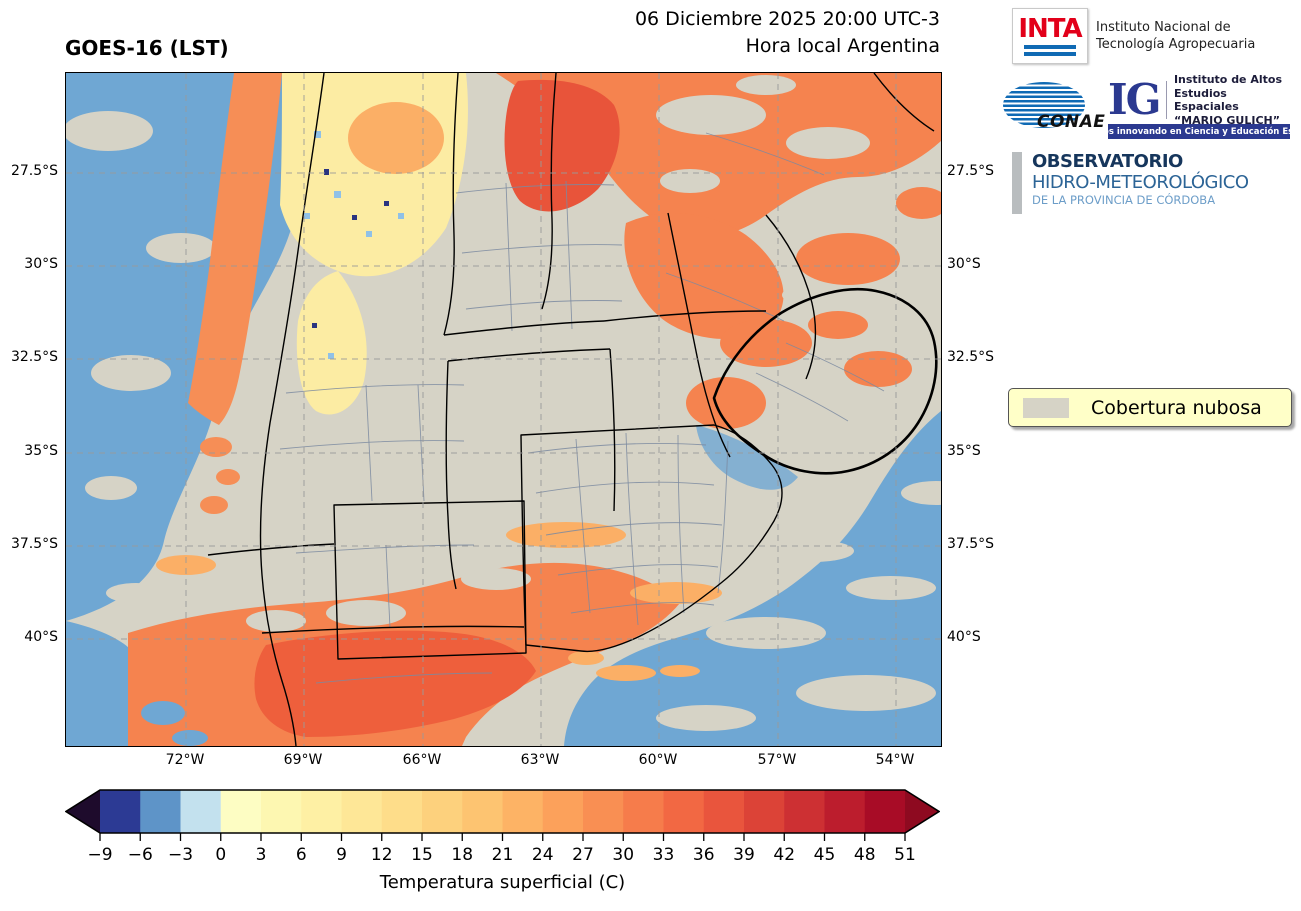 This screenshot has width=1301, height=911. Describe the element at coordinates (905, 855) in the screenshot. I see `colorbar-tick-label: 51` at that location.